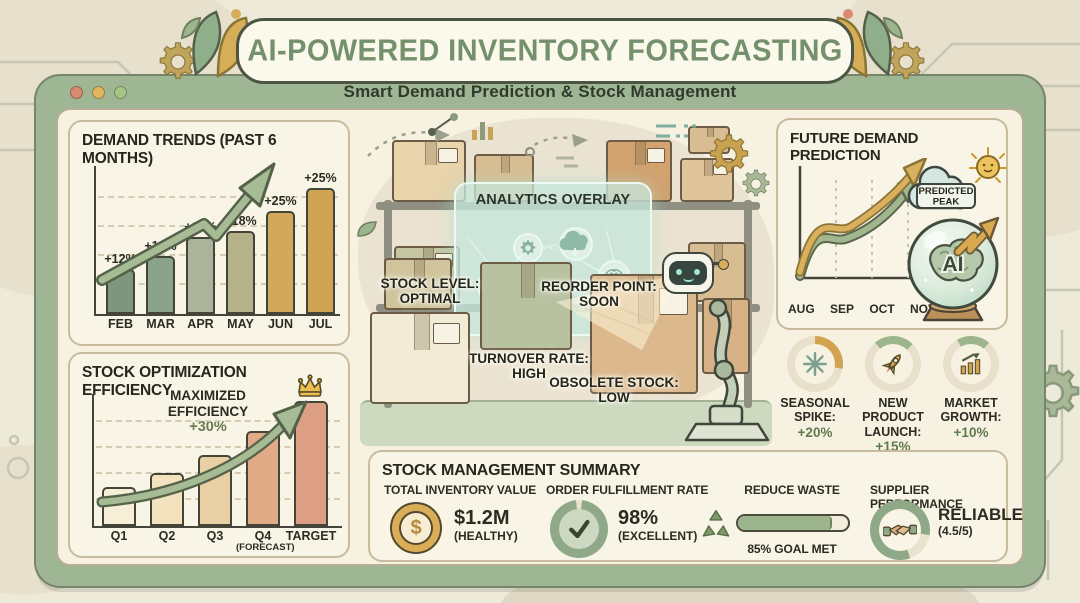  What do you see at coordinates (529, 366) in the screenshot?
I see `turnover-rate-tag: TURNOVER RATE: HIGH` at bounding box center [529, 366].